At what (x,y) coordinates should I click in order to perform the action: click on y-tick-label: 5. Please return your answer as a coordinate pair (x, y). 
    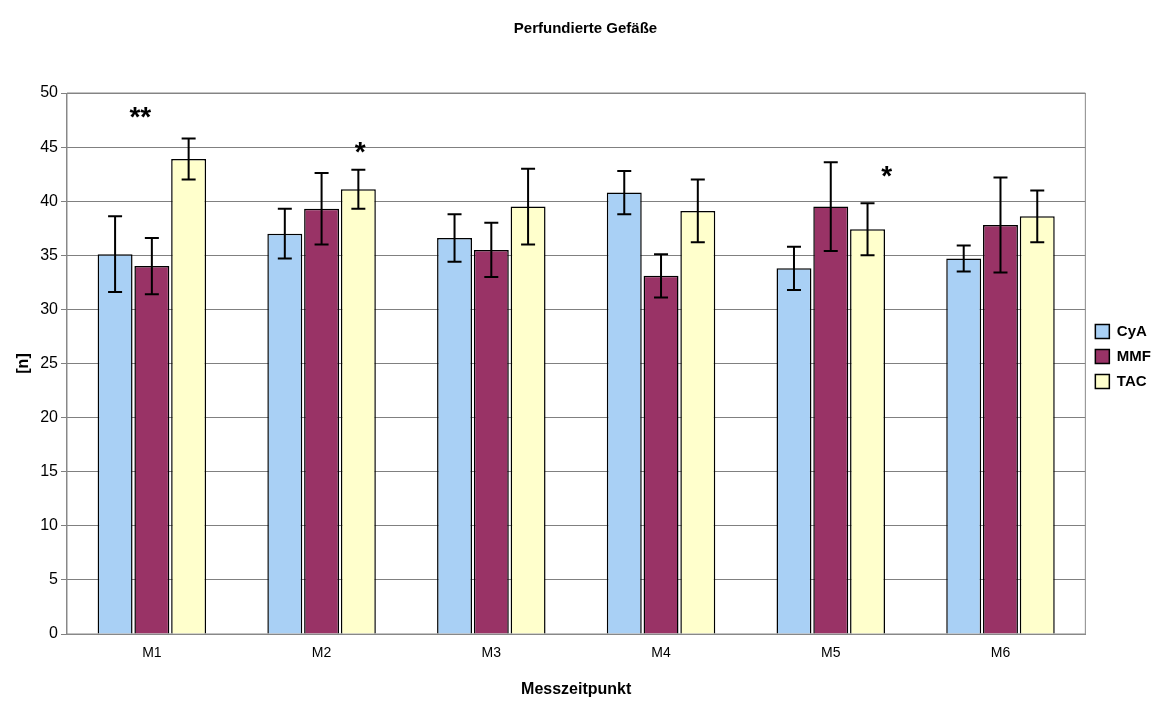
    Looking at the image, I should click on (54, 579).